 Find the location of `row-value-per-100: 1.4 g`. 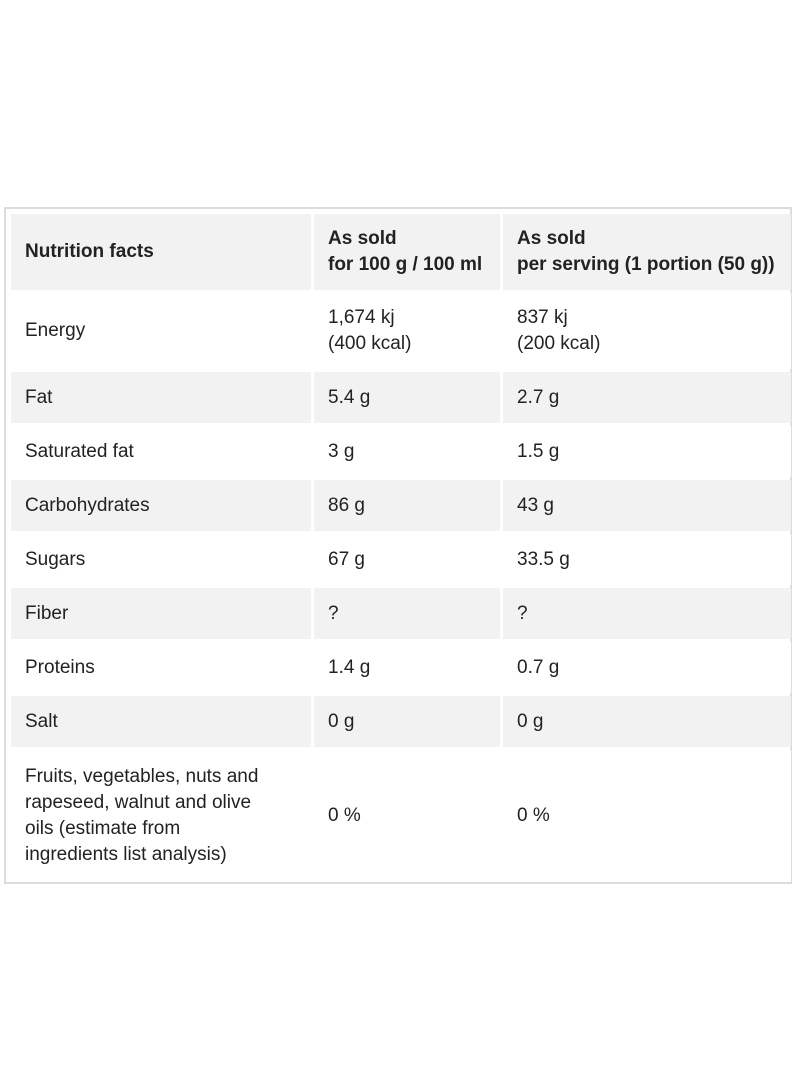

row-value-per-100: 1.4 g is located at coordinates (407, 667).